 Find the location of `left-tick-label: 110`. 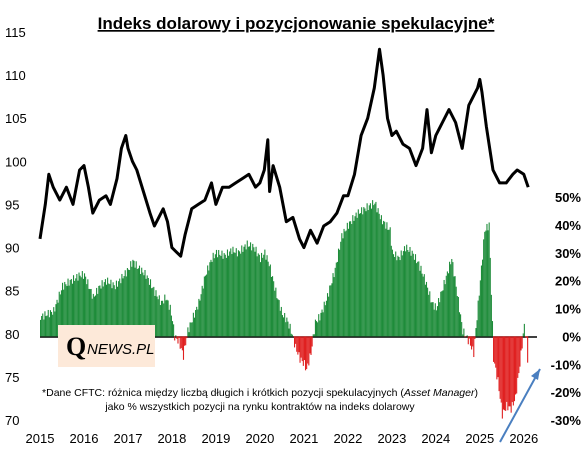

left-tick-label: 110 is located at coordinates (15, 75).